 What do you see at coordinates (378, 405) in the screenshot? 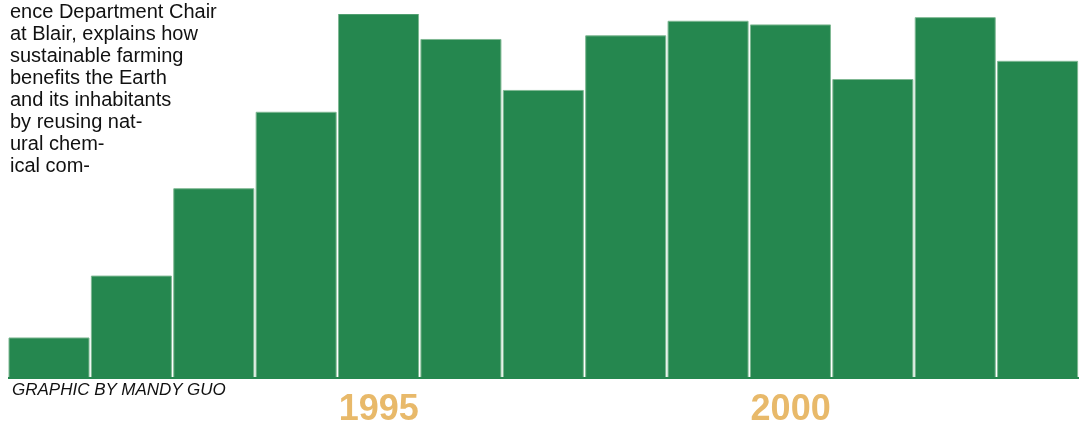
I see `x-tick-label: 1995` at bounding box center [378, 405].